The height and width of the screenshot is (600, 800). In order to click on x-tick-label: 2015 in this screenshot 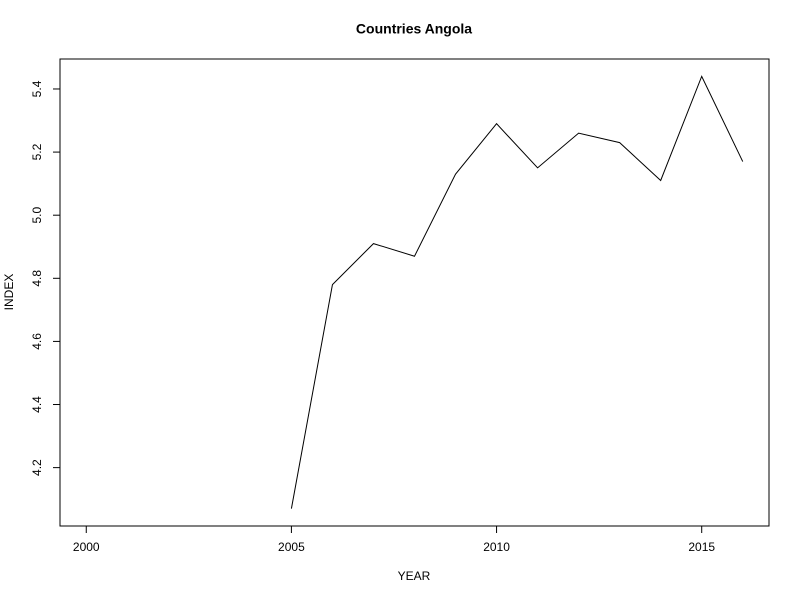, I will do `click(701, 547)`.